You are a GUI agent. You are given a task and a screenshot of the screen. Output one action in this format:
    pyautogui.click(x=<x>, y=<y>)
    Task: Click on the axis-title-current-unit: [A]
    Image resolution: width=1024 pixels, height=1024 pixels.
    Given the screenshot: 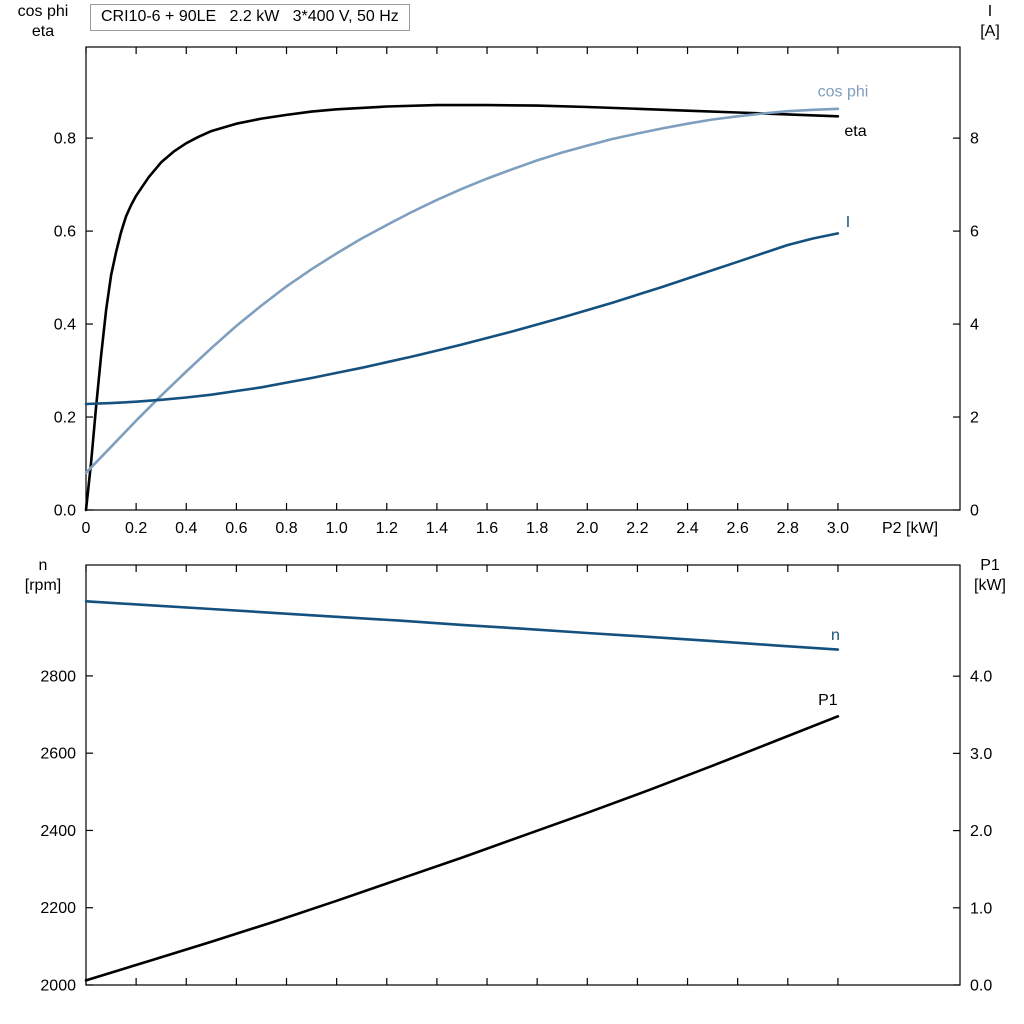 What is the action you would take?
    pyautogui.click(x=990, y=31)
    